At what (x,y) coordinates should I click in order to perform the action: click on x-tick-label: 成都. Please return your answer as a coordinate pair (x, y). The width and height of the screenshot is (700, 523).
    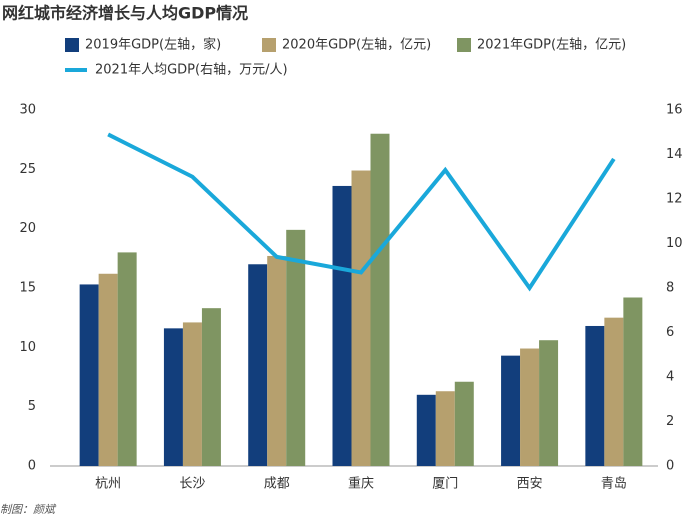
    Looking at the image, I should click on (277, 484).